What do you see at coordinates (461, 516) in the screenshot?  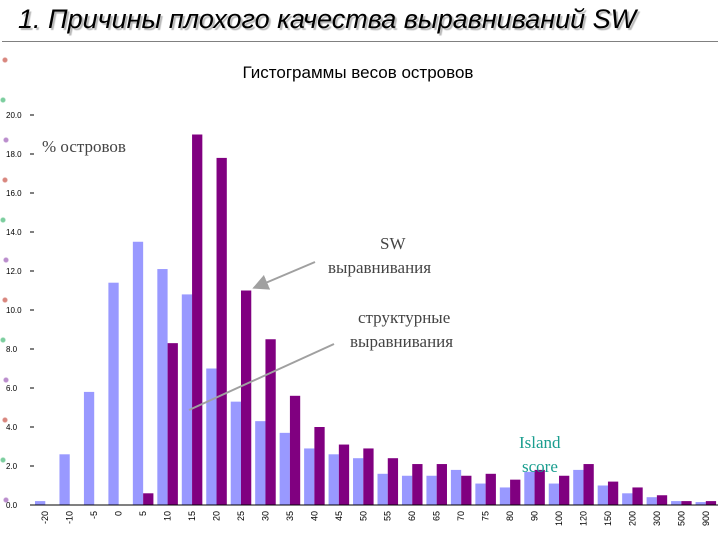 I see `x-tick-label: 70` at bounding box center [461, 516].